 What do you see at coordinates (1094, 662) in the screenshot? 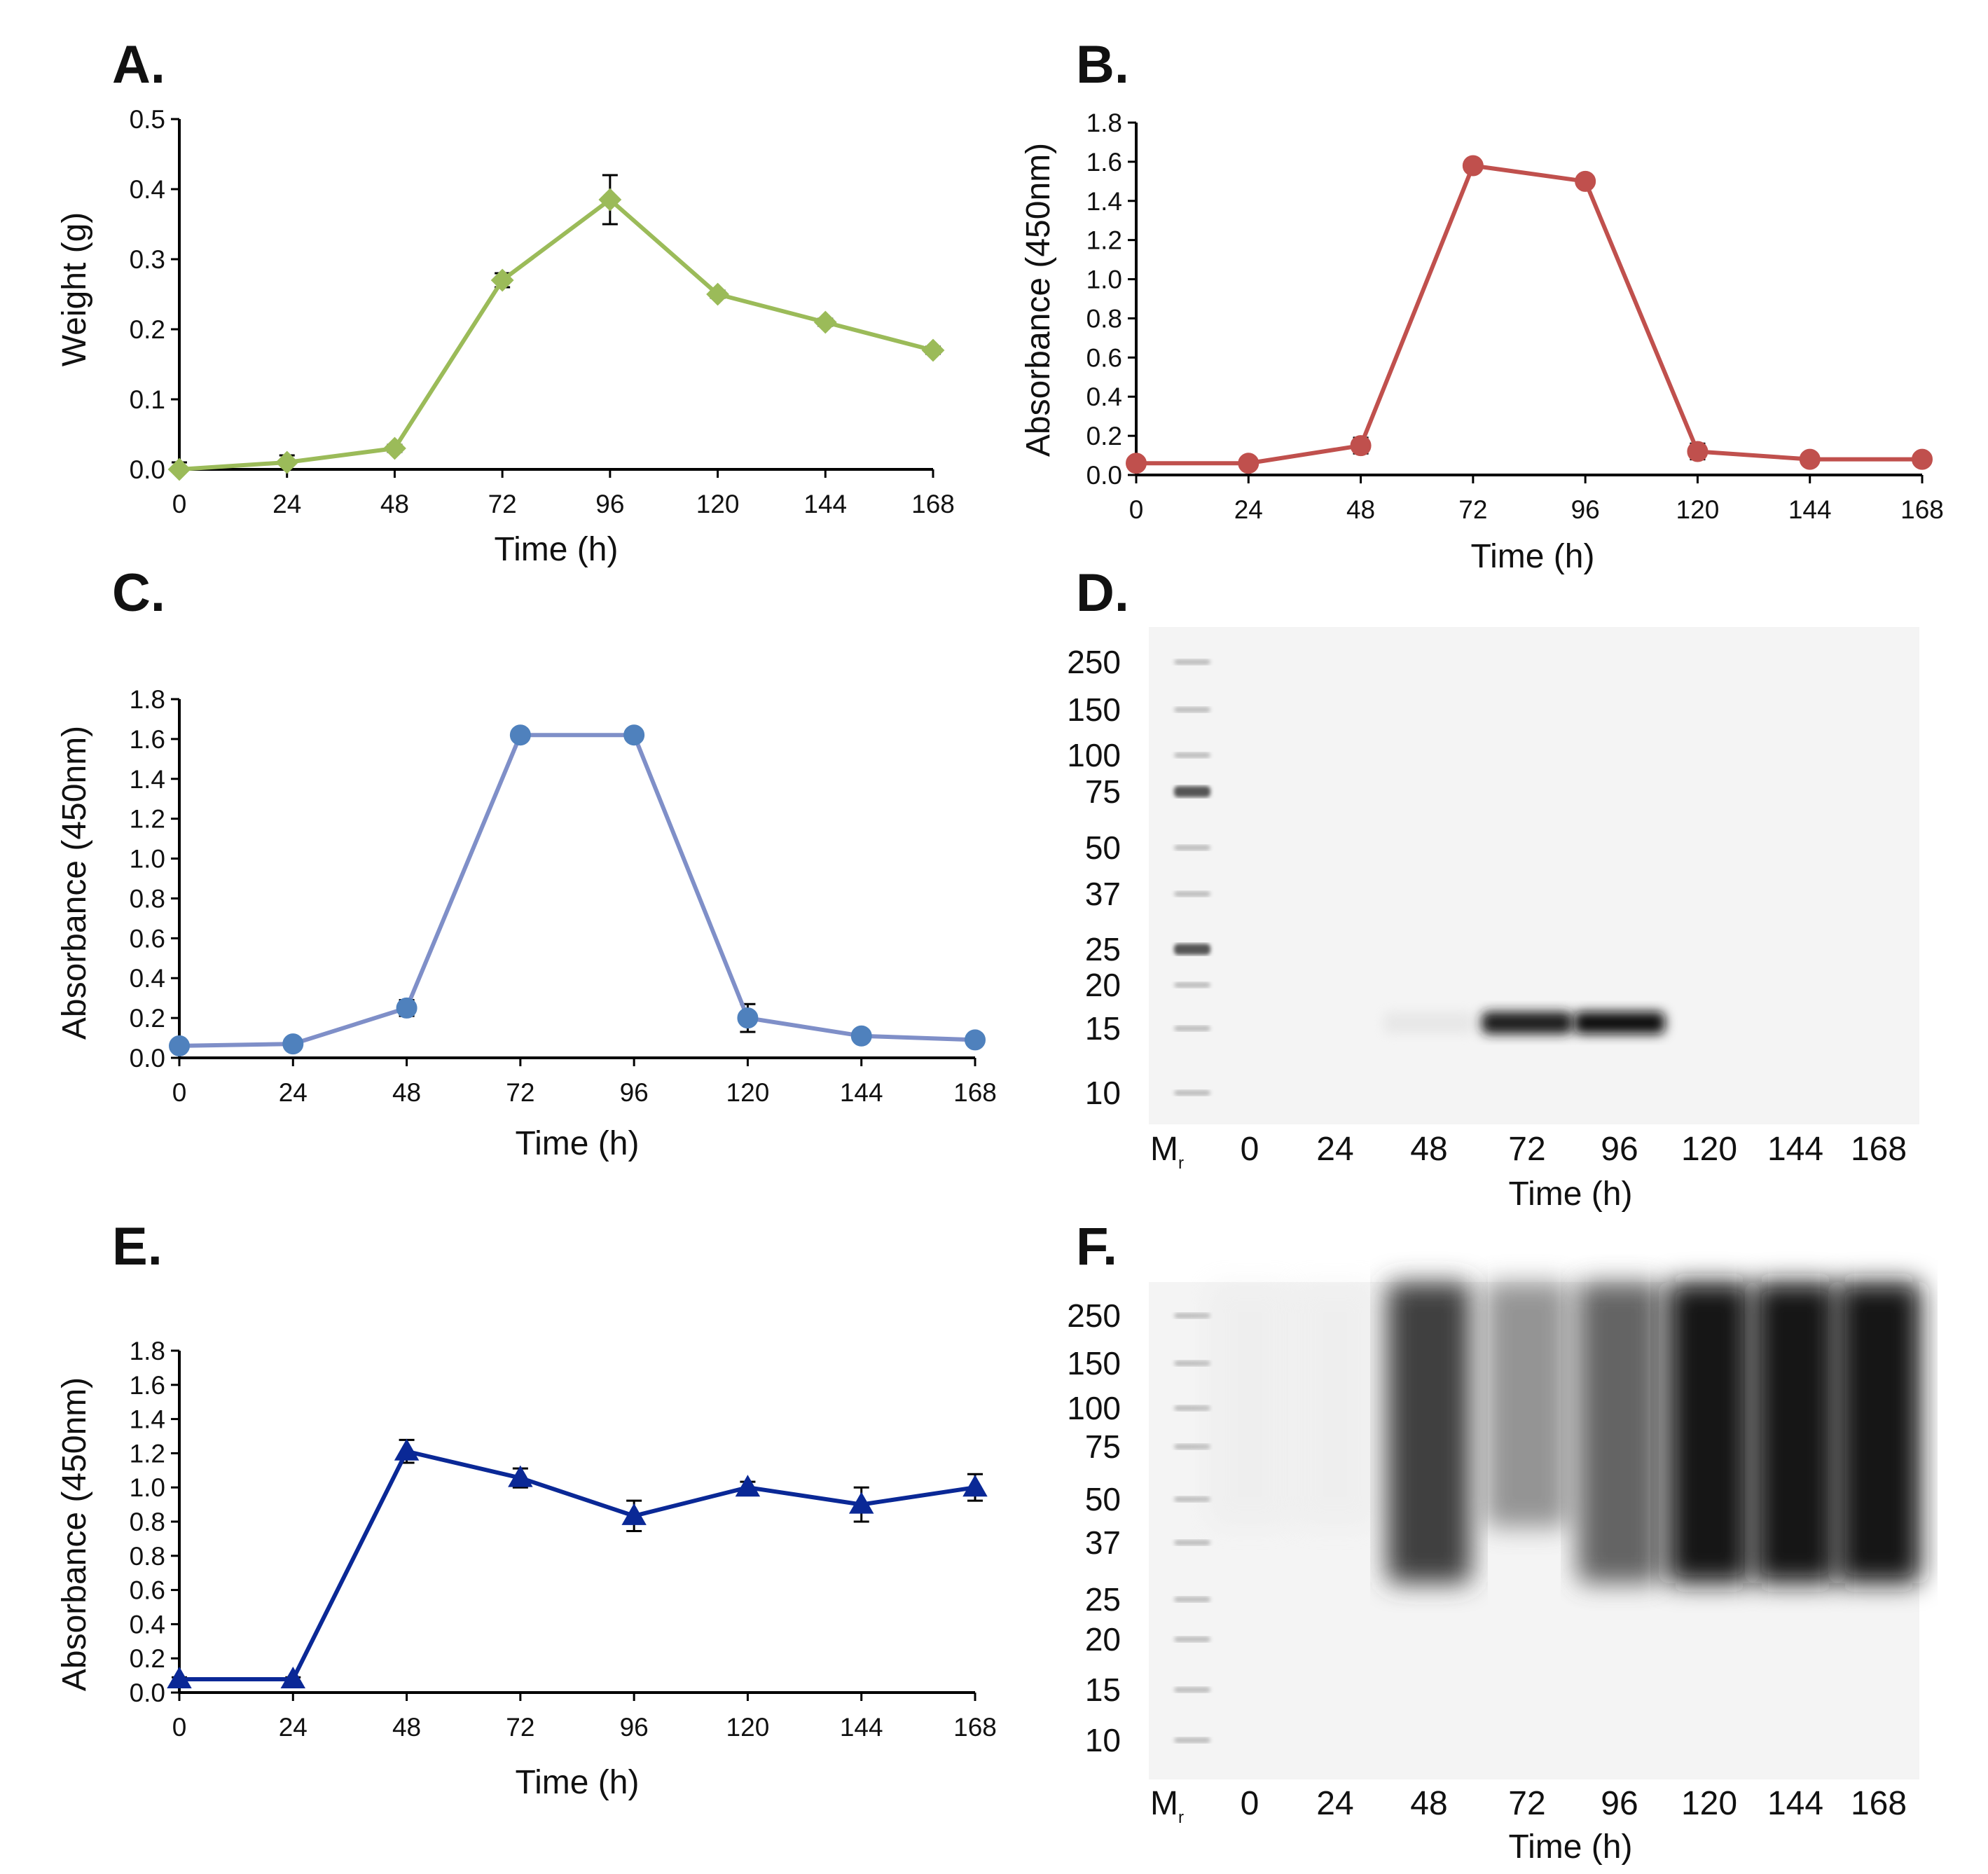
I see `panel-d-mw-label: 250` at bounding box center [1094, 662].